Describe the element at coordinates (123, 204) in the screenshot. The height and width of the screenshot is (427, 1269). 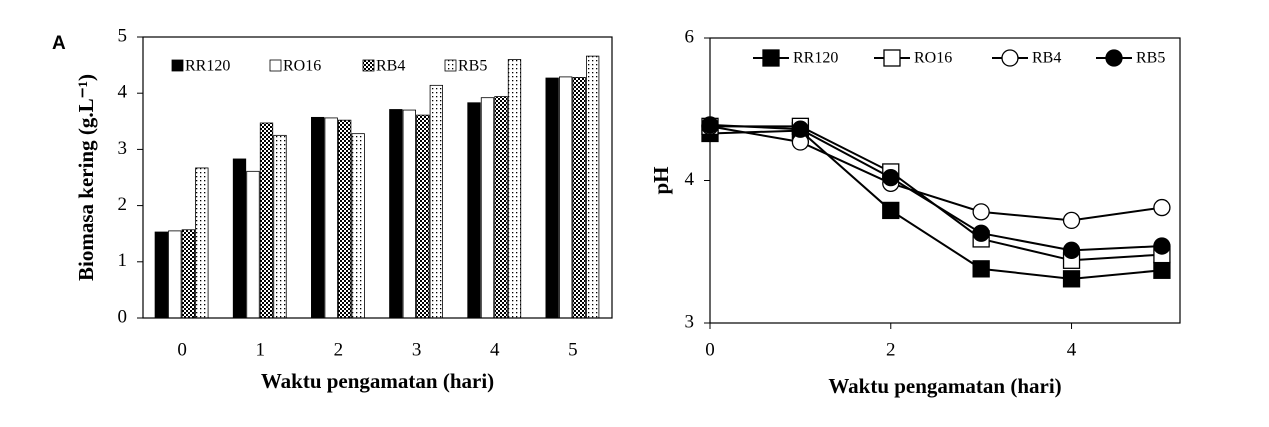
I see `y-tick-label: 2` at that location.